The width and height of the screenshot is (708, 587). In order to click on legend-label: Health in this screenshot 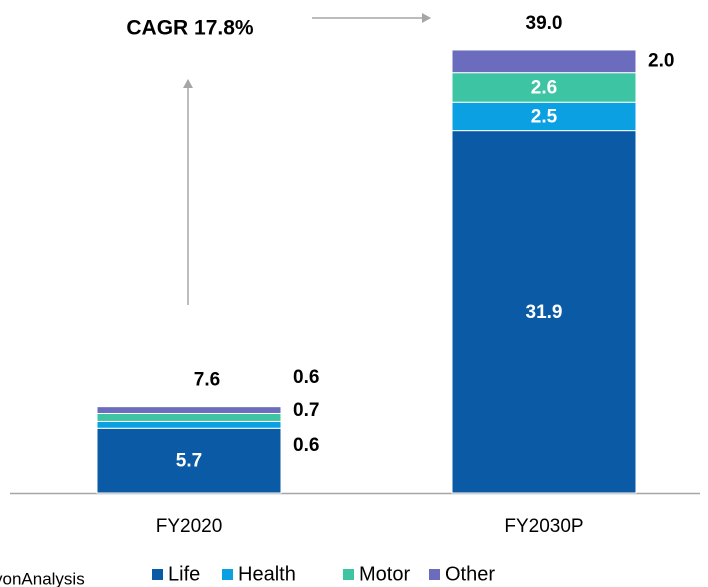, I will do `click(267, 574)`.